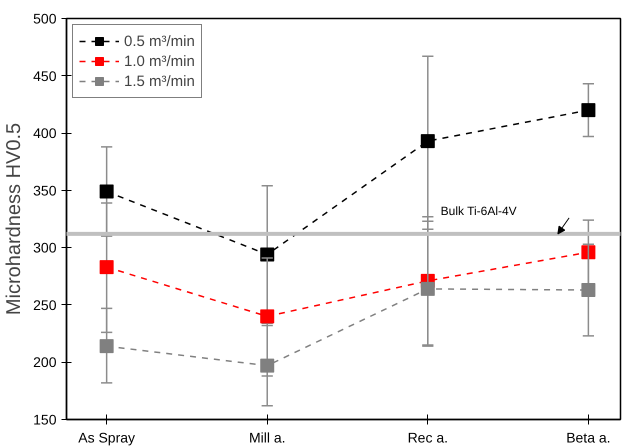 The image size is (625, 448). What do you see at coordinates (45, 420) in the screenshot?
I see `y-tick-label: 150` at bounding box center [45, 420].